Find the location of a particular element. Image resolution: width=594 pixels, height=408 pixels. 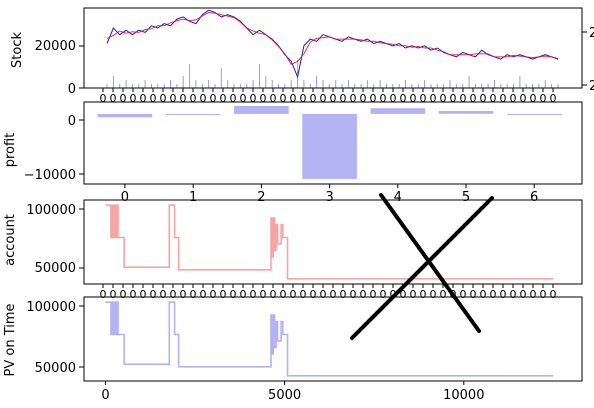

cross-mark-overlay is located at coordinates (422, 266).